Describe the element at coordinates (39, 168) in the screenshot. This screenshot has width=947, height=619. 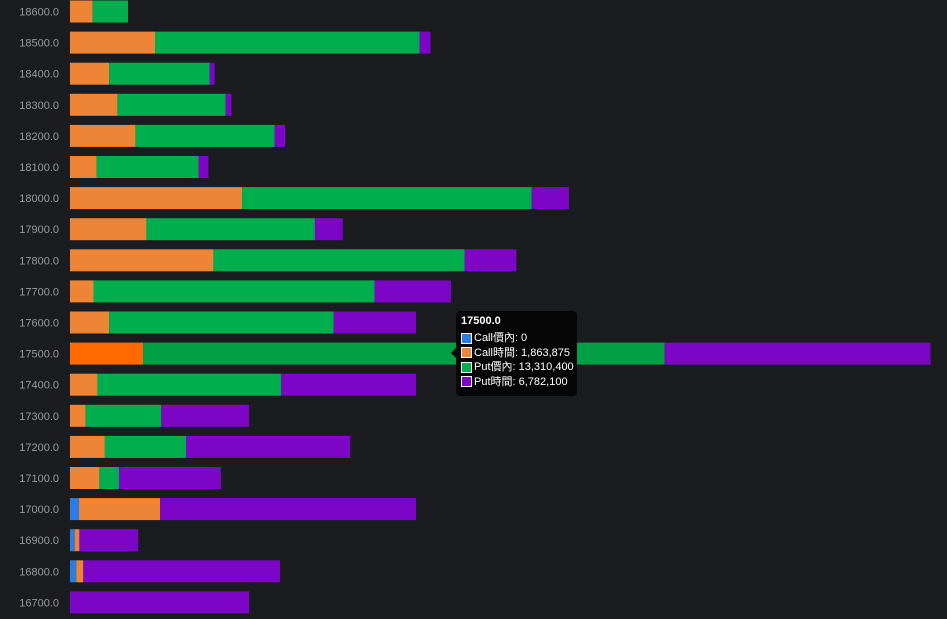
I see `y-tick-label: 18100.0` at that location.